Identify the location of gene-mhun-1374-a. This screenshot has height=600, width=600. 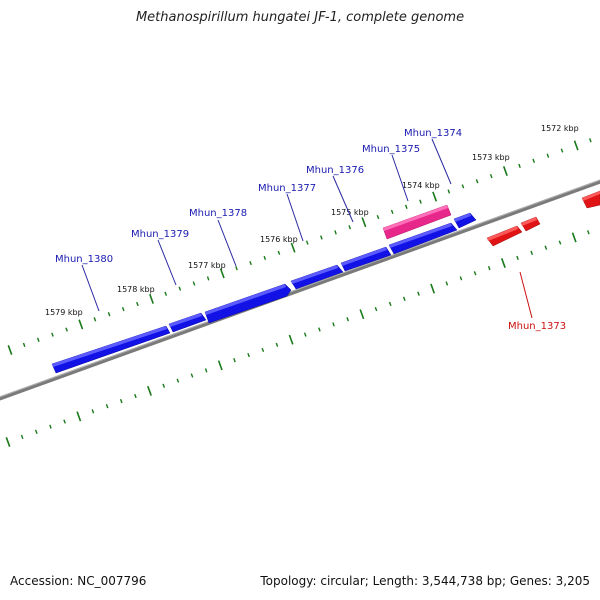
(423, 238).